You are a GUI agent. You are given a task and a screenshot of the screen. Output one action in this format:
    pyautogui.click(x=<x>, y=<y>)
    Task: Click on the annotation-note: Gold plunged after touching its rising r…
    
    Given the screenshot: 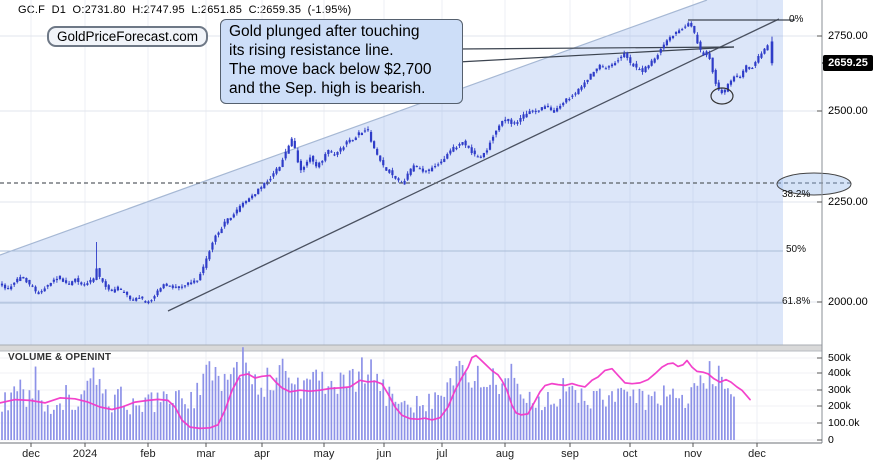 What is the action you would take?
    pyautogui.click(x=341, y=61)
    